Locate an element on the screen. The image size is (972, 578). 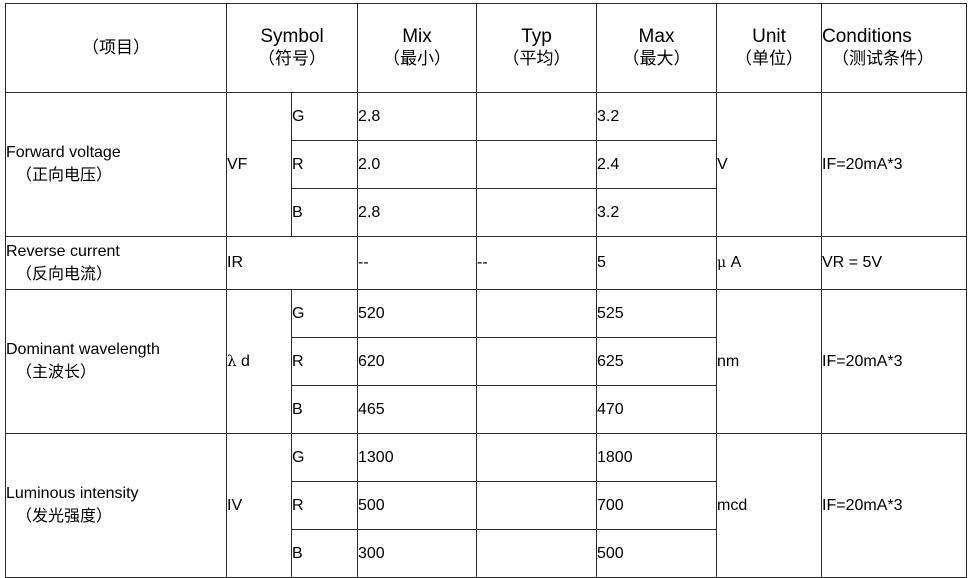
column-header-symbol: Symbol （符号） is located at coordinates (292, 48).